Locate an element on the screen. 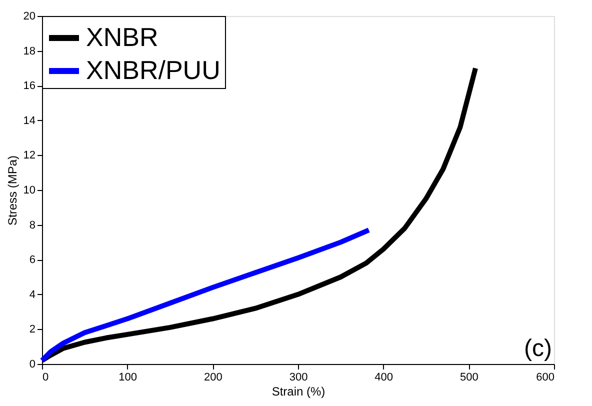  y-tick-label: 6 is located at coordinates (32, 260).